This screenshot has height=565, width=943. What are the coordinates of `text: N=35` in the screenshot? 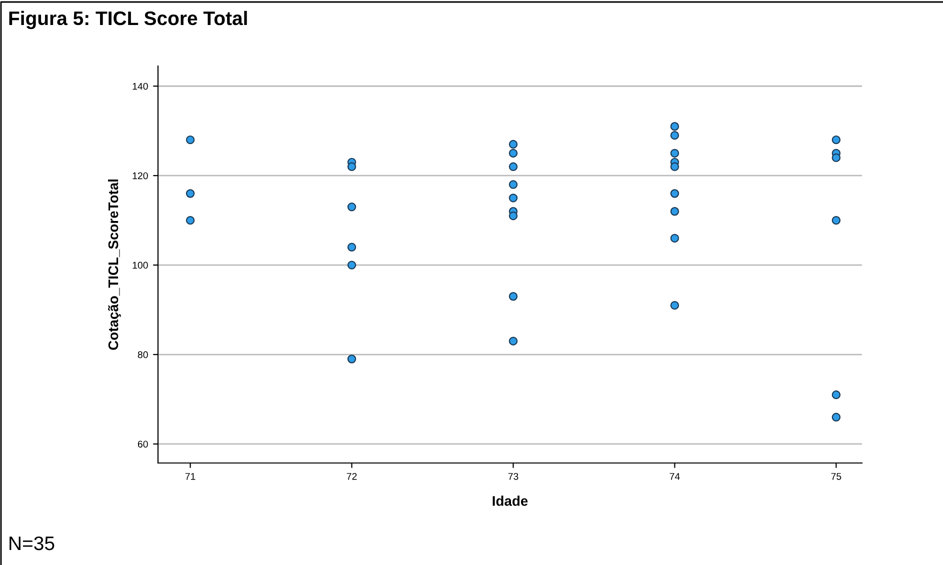 It's located at (32, 543).